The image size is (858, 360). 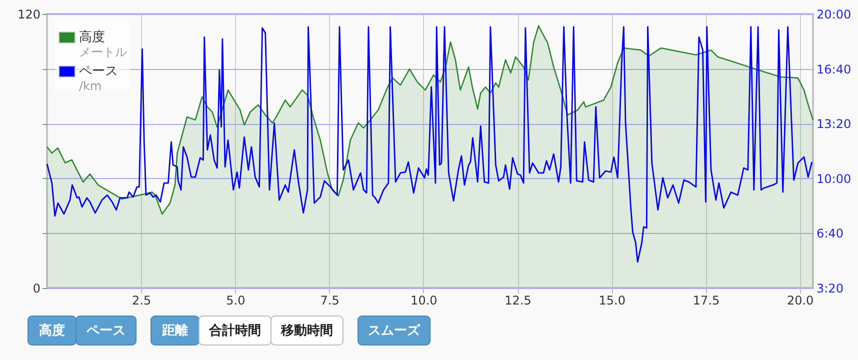 I want to click on y2-tick-label: 3:20, so click(x=830, y=289).